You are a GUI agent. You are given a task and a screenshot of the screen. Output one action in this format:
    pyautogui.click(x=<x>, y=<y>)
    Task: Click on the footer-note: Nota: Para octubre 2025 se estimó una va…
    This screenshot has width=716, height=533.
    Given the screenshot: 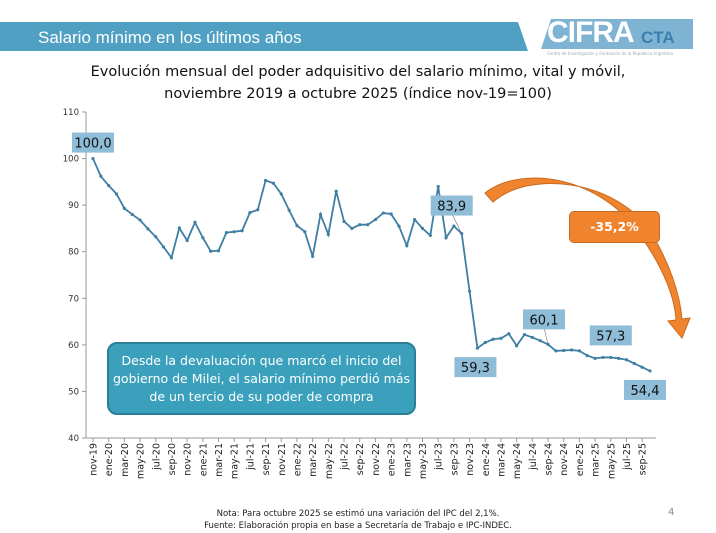 What is the action you would take?
    pyautogui.click(x=358, y=514)
    